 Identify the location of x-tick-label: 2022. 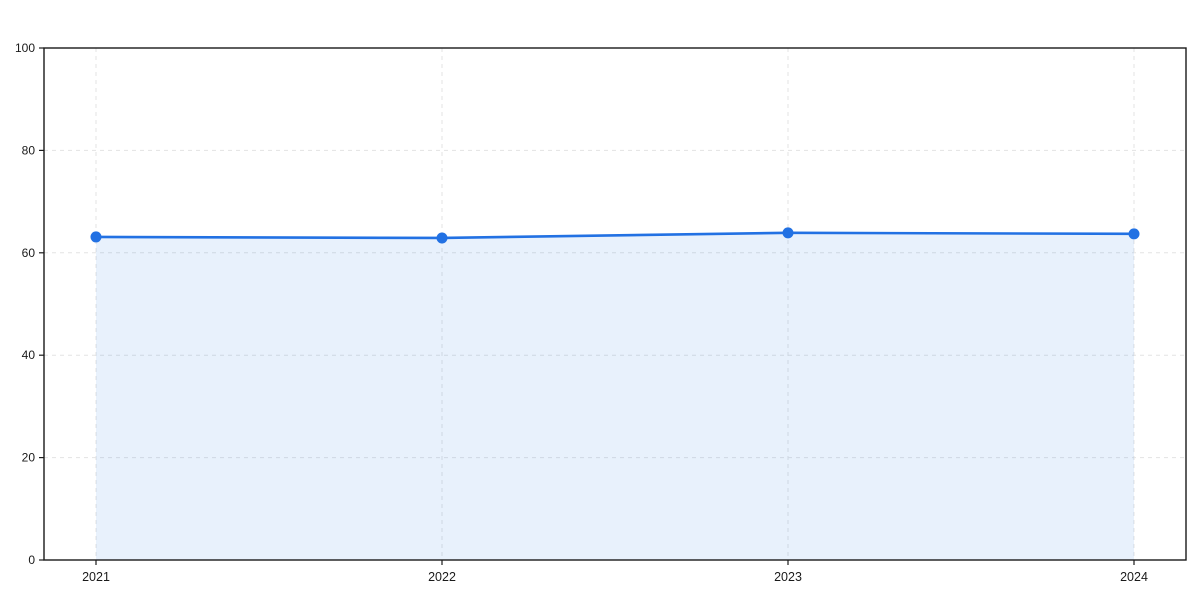
(442, 577).